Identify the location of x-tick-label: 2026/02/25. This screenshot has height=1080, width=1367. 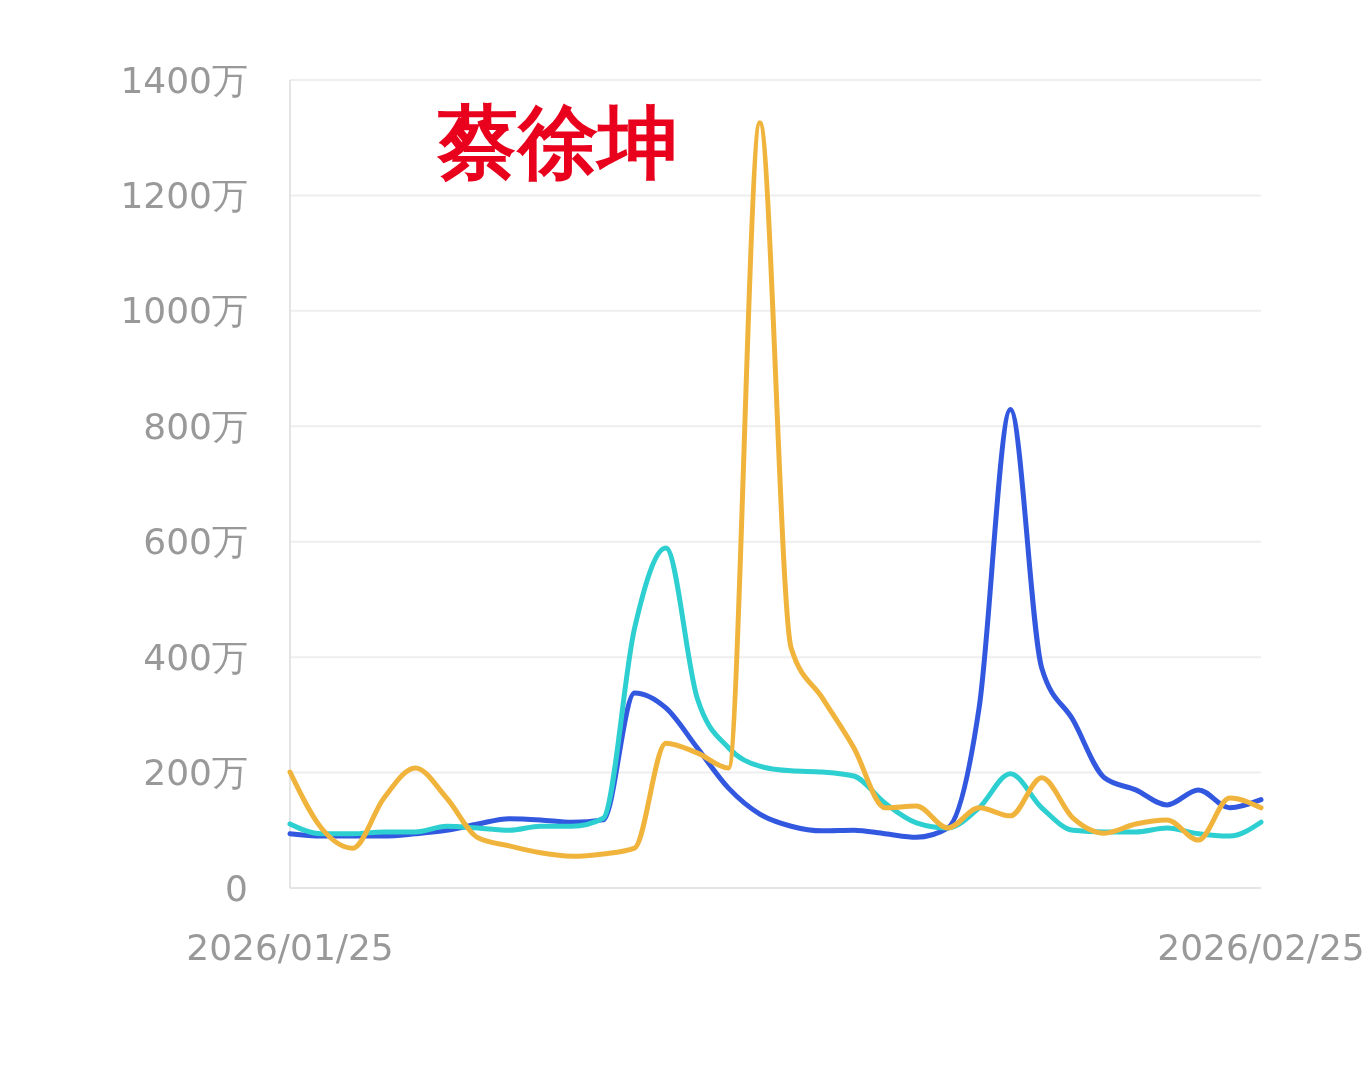
(1261, 947).